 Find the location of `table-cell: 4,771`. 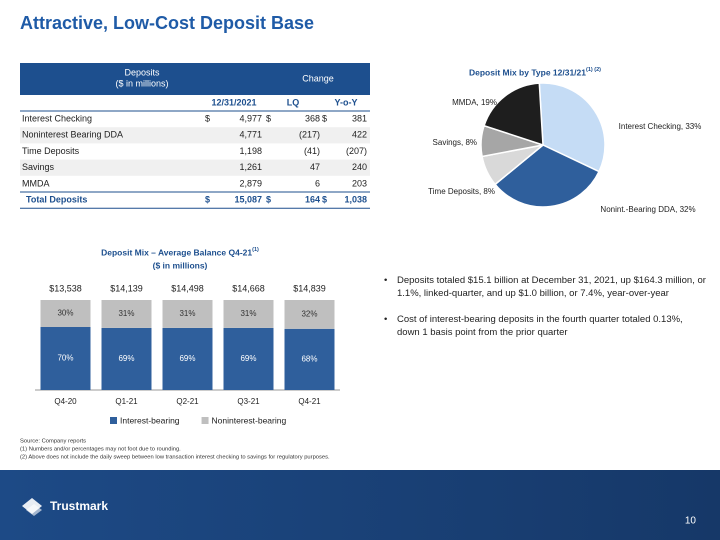

table-cell: 4,771 is located at coordinates (250, 135).